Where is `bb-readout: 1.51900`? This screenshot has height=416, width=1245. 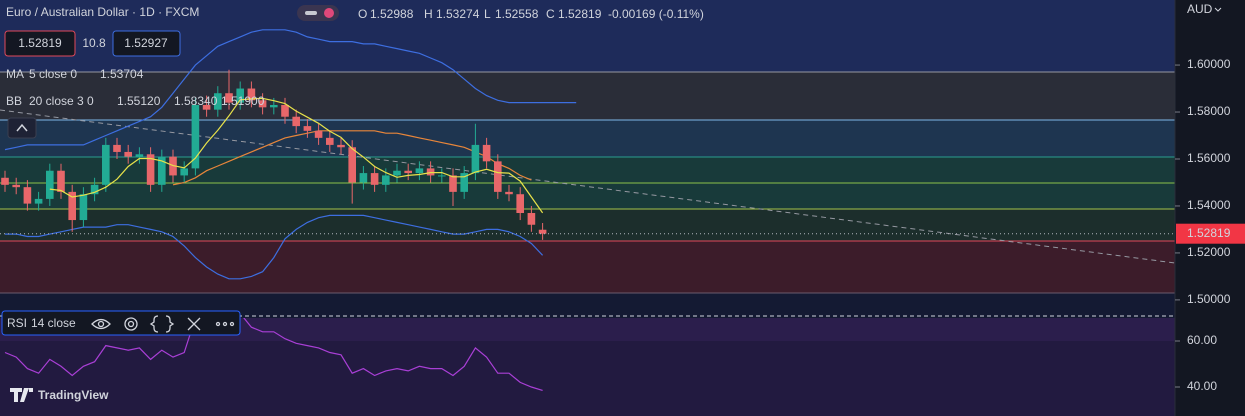
bb-readout: 1.51900 is located at coordinates (243, 101).